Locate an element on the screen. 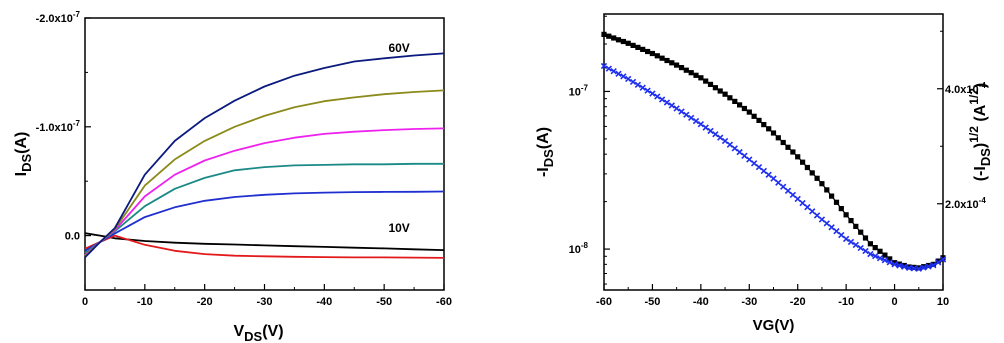 The width and height of the screenshot is (1004, 343). right-x-tick-label: -20 is located at coordinates (798, 302).